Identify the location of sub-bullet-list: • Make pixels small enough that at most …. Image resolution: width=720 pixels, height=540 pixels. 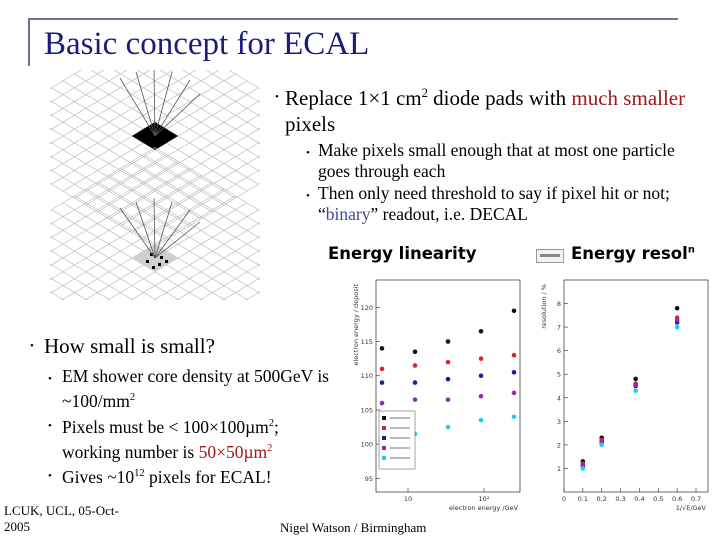
(507, 183).